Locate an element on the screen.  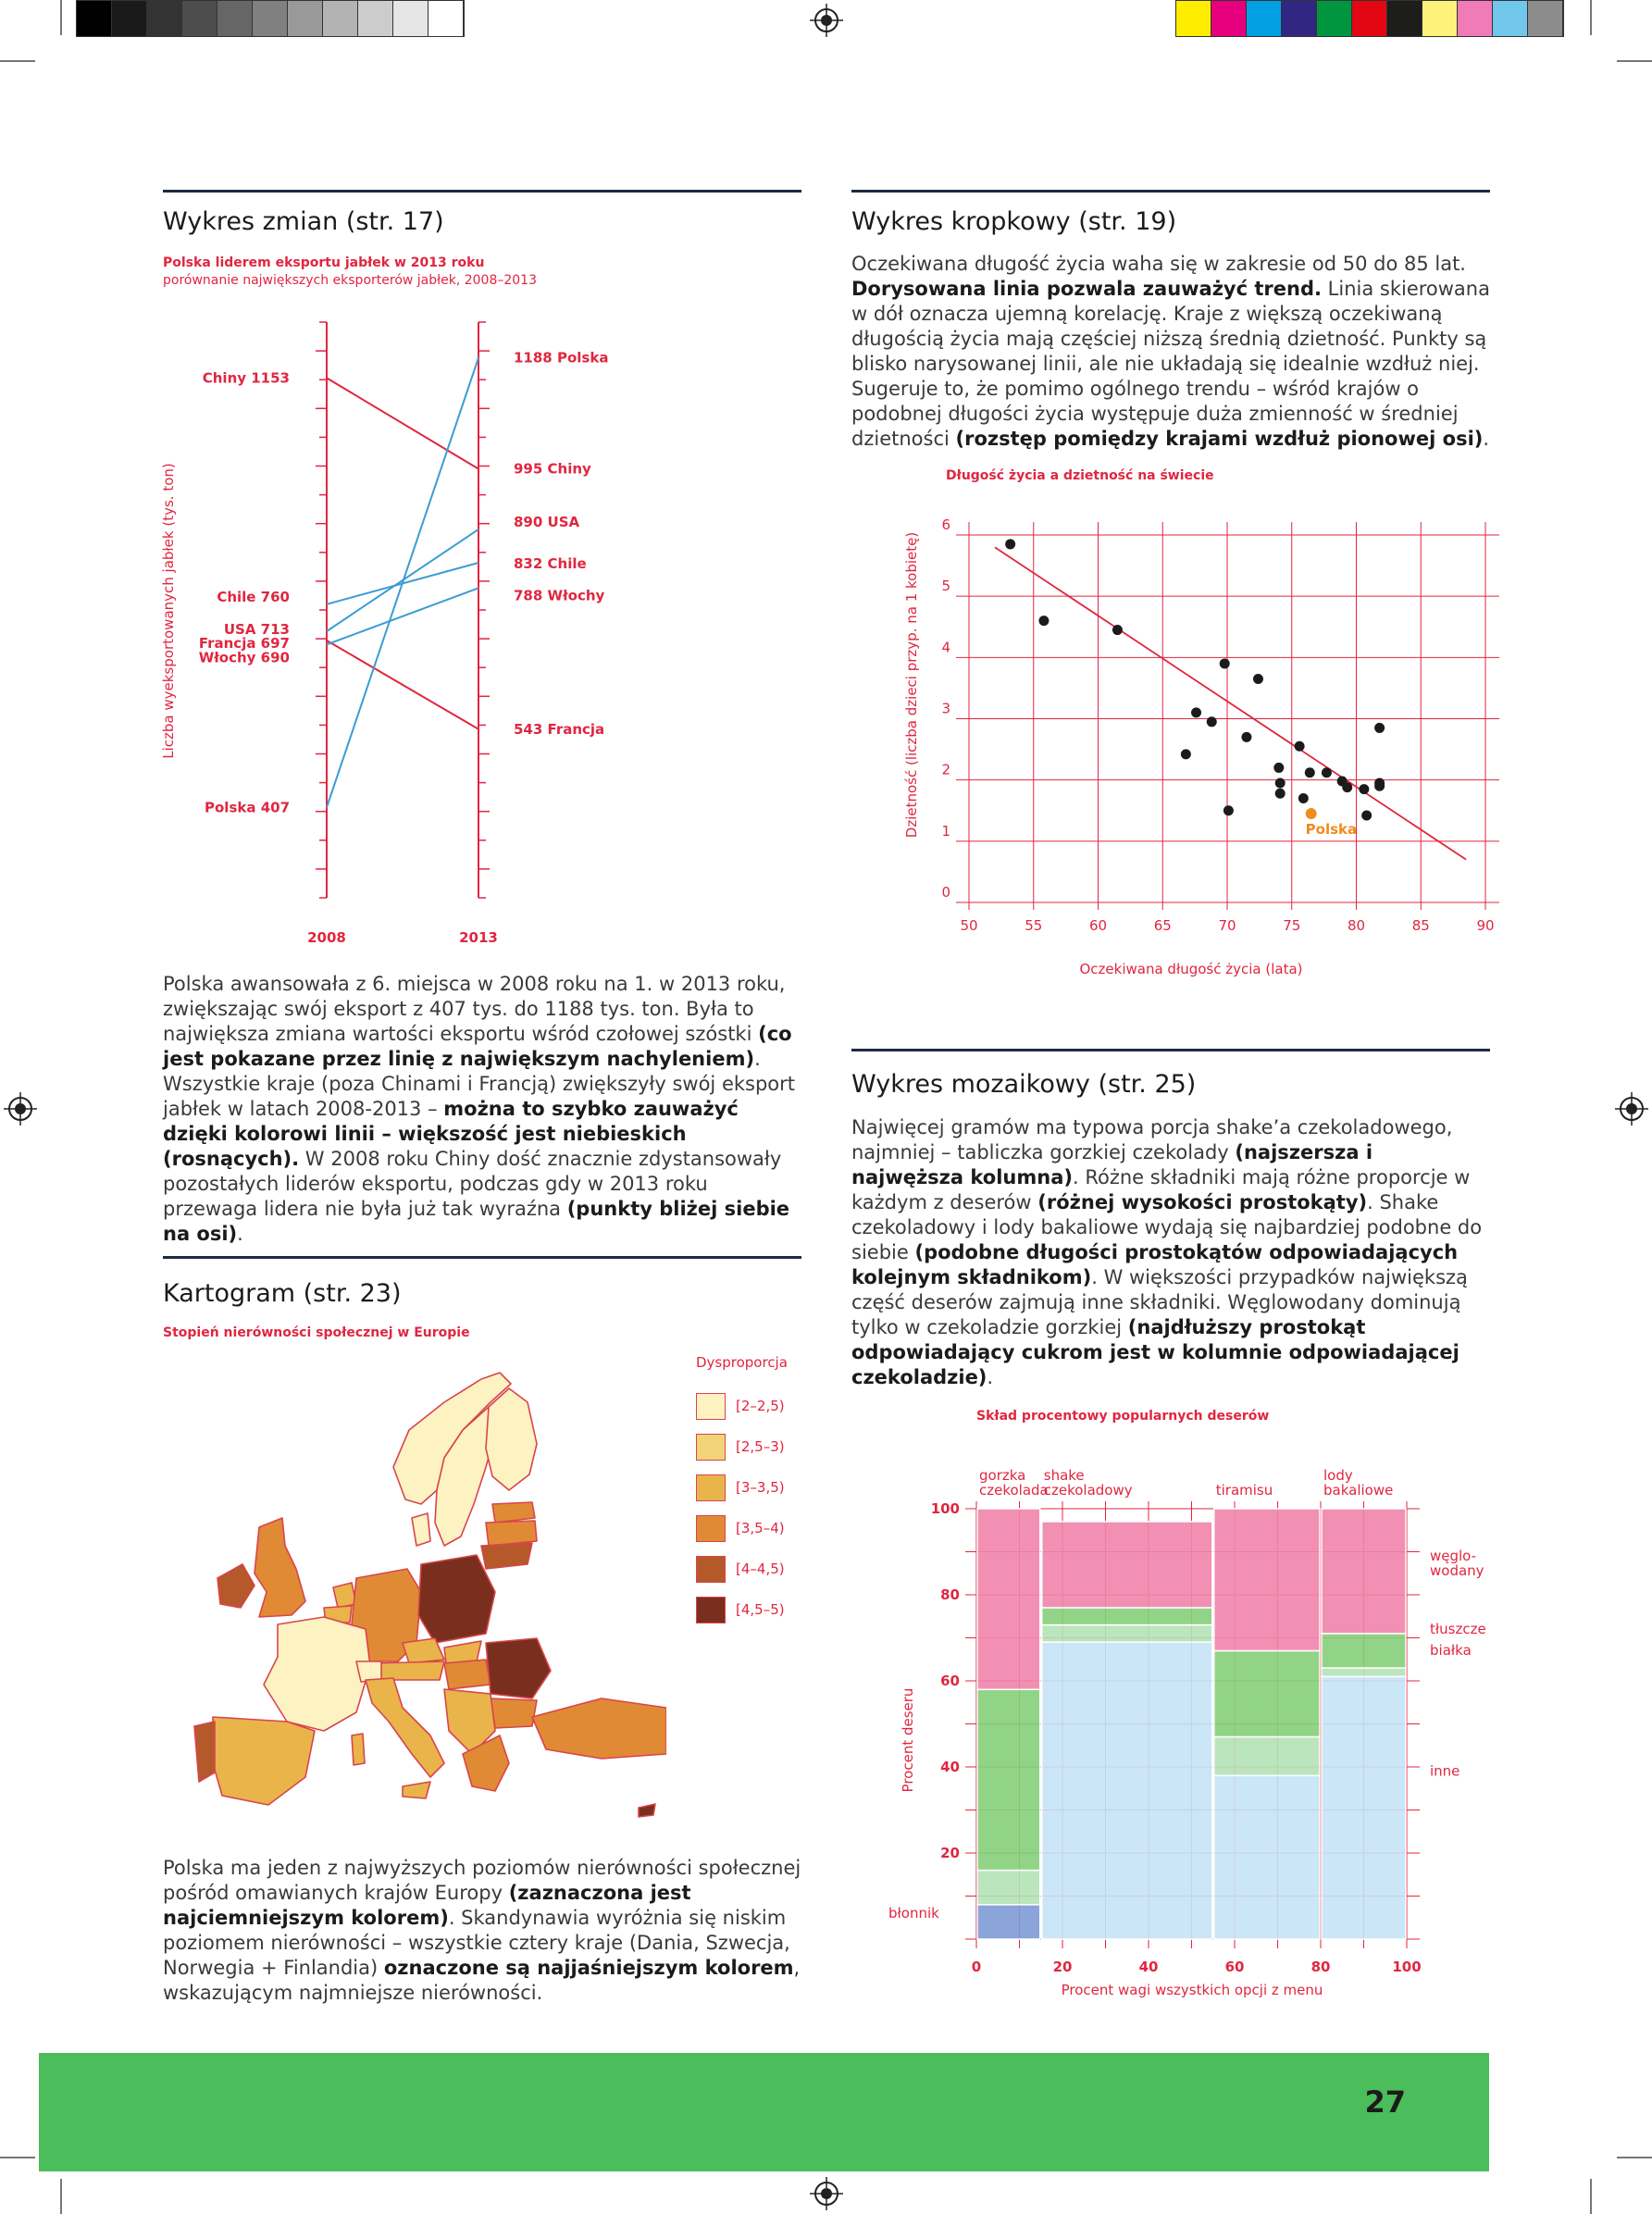
mosaic-y-tick: 80 is located at coordinates (950, 1594).